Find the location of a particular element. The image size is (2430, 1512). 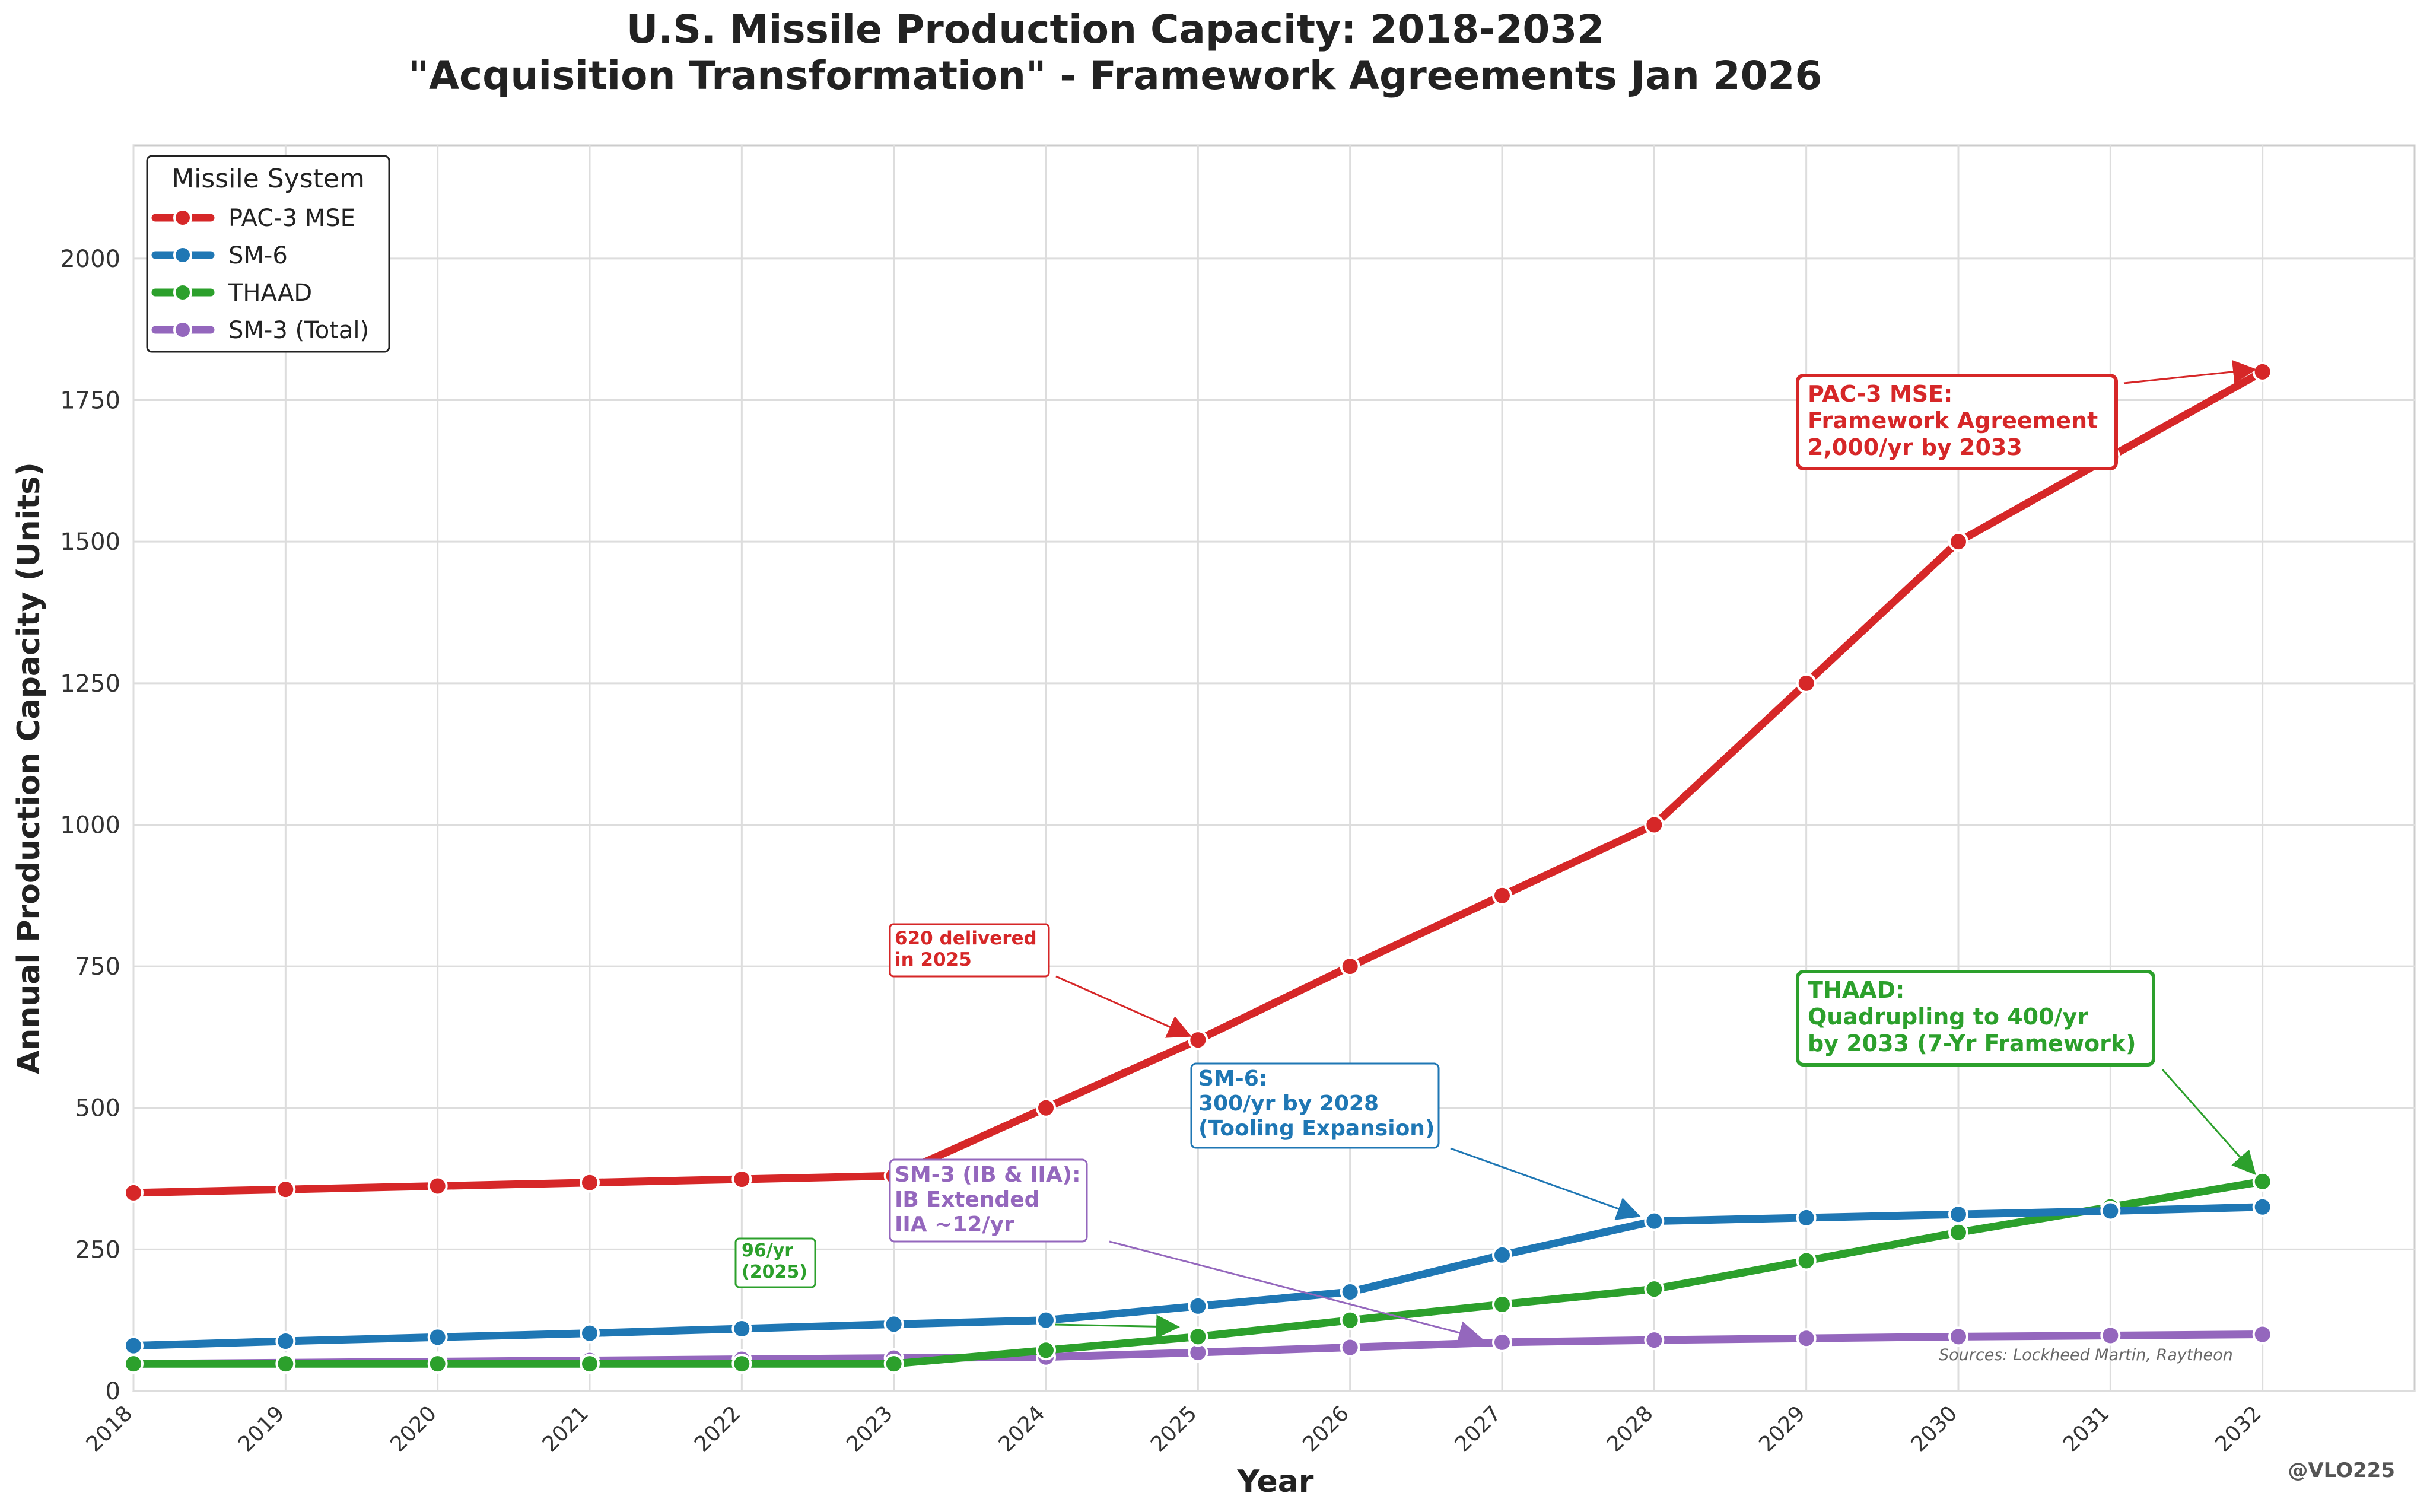

legend-item-pac-3-mse: PAC-3 MSE is located at coordinates (253, 218).